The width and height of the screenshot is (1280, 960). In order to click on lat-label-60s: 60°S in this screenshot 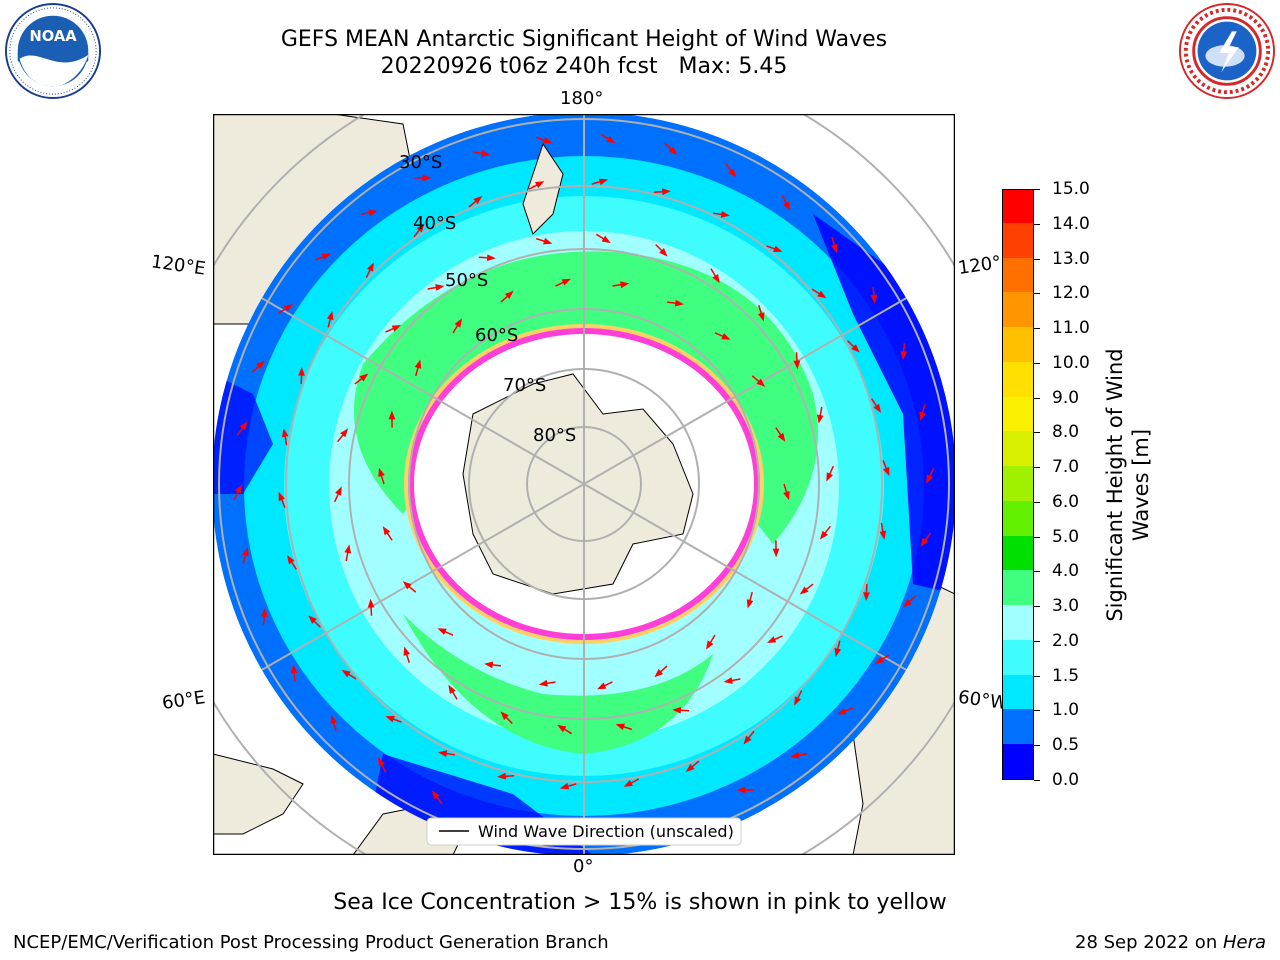, I will do `click(496, 335)`.